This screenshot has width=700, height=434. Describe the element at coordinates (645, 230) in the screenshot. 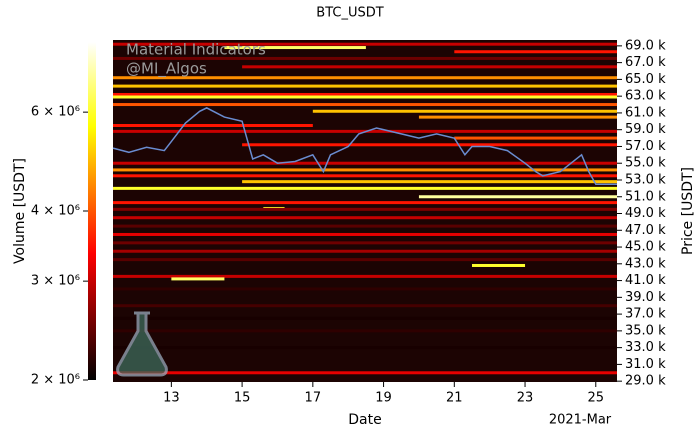

I see `y-tick-label: 47.0 k` at that location.